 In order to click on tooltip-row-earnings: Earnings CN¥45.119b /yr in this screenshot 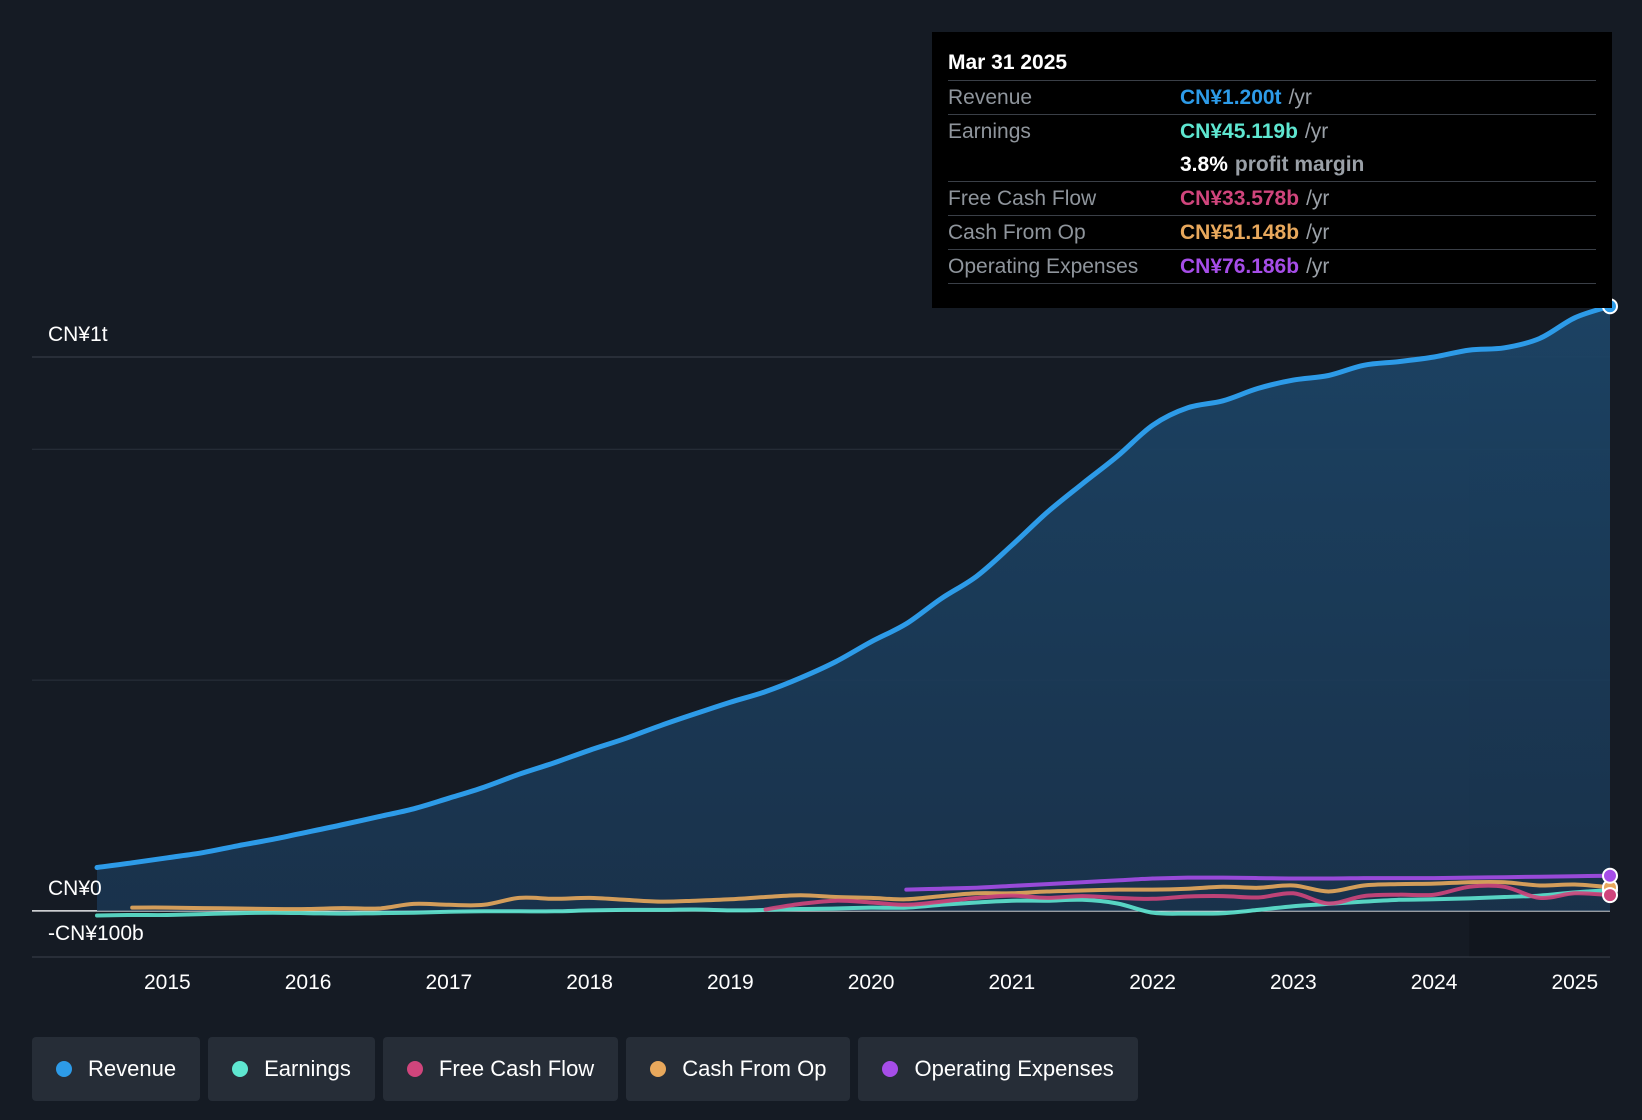, I will do `click(1272, 131)`.